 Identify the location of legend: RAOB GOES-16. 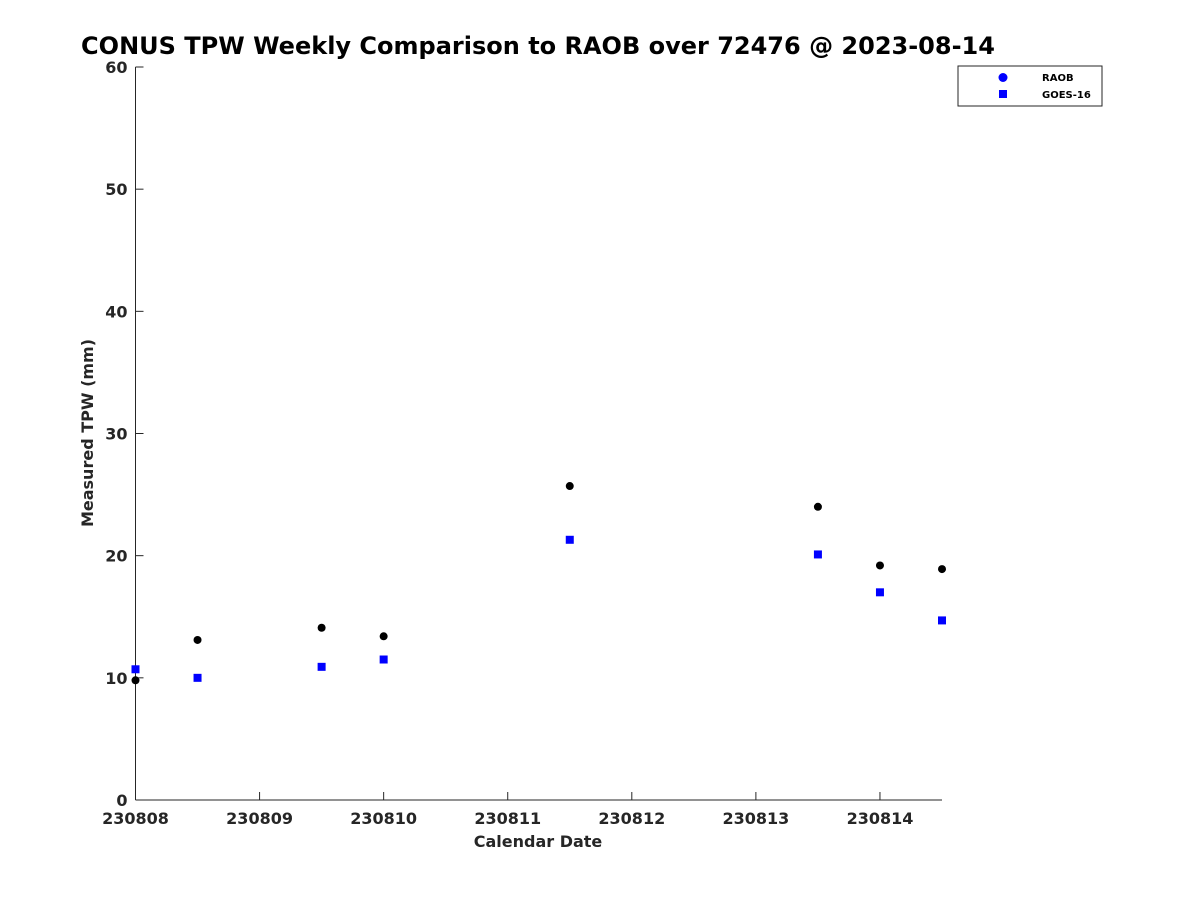
(1030, 86).